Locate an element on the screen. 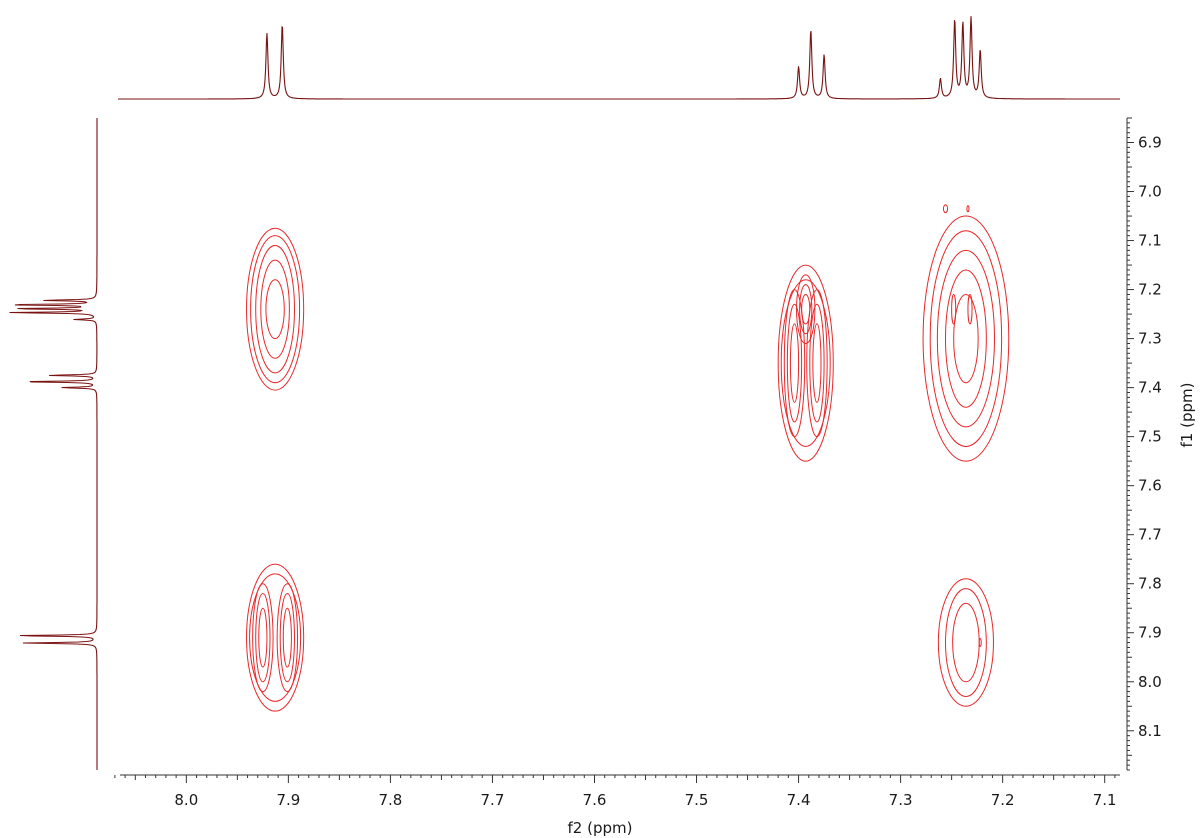 The height and width of the screenshot is (838, 1202). y-tick-label: 7.8 is located at coordinates (1150, 584).